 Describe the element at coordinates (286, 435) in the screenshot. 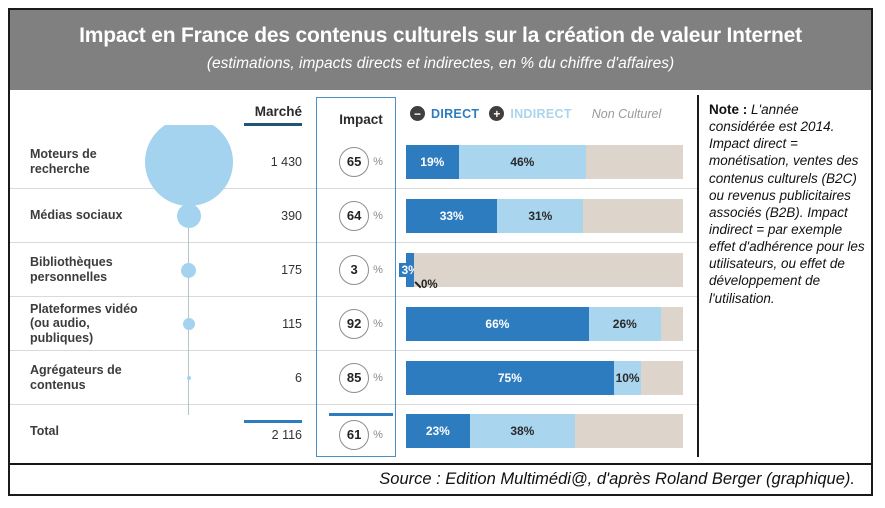

I see `total-market-value: 2 116` at that location.